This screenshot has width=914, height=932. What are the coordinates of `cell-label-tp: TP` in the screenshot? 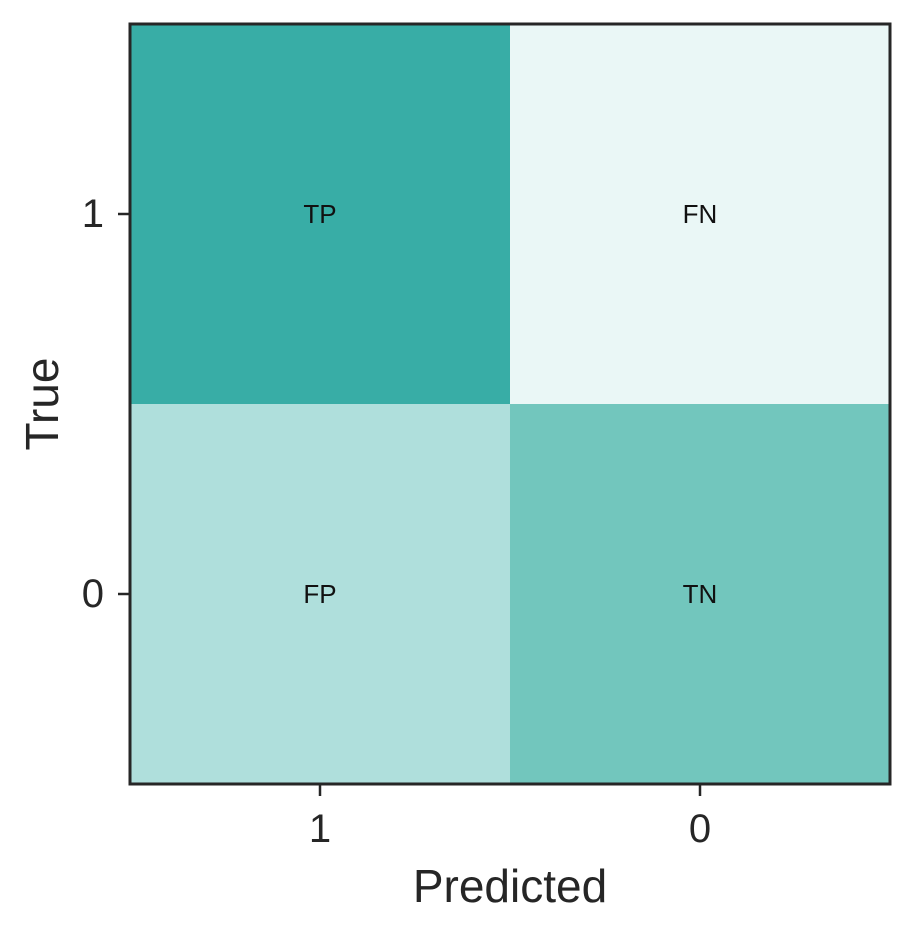 It's located at (319, 214).